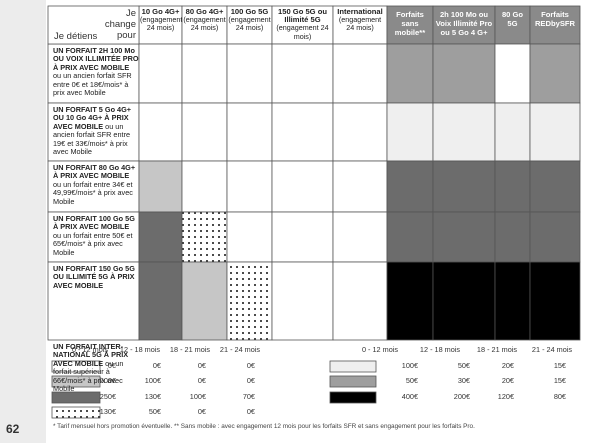 The image size is (600, 443). Describe the element at coordinates (76, 366) in the screenshot. I see `legend-swatch-white` at that location.